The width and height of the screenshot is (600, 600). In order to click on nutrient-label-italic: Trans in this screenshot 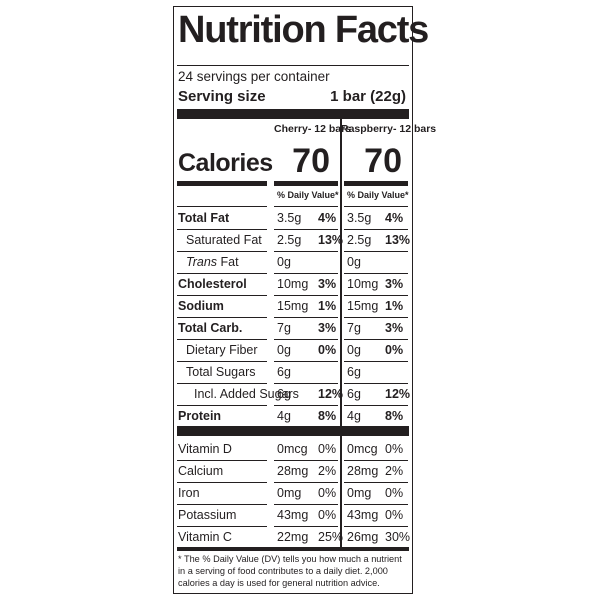, I will do `click(202, 262)`.